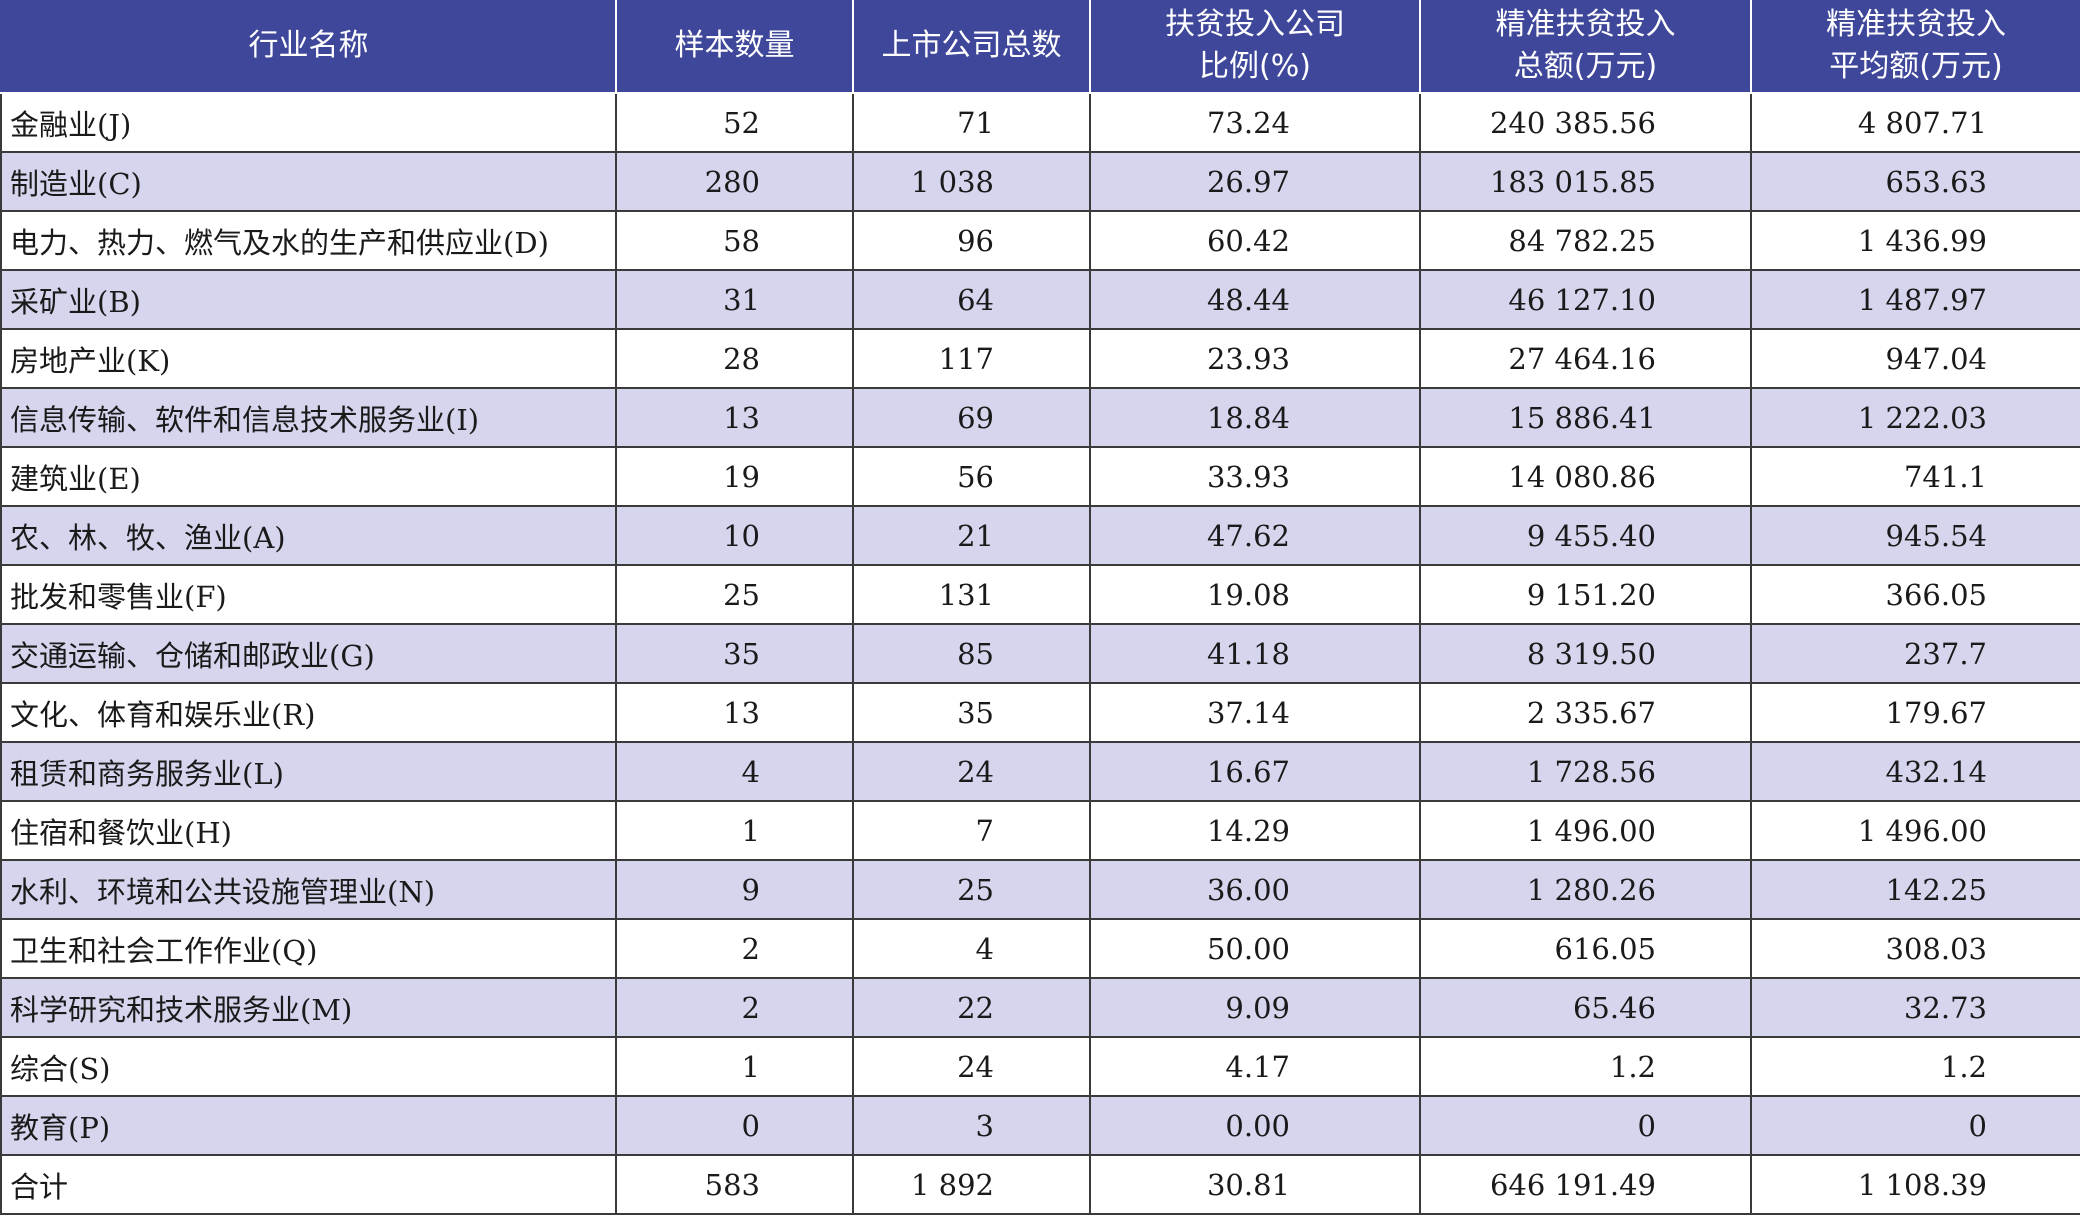 This screenshot has width=2080, height=1217. I want to click on cell-total: 1 496.00, so click(1585, 830).